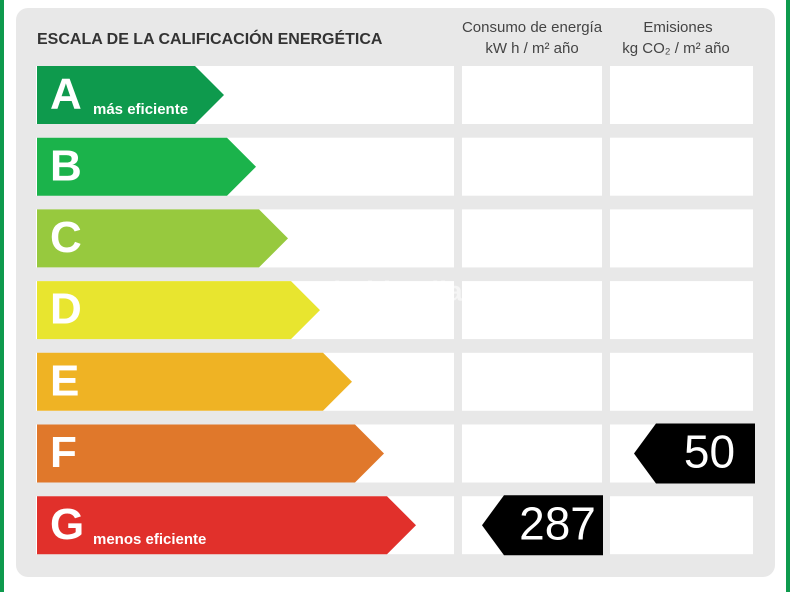 This screenshot has height=592, width=800. Describe the element at coordinates (557, 523) in the screenshot. I see `consumption-value: 287` at that location.